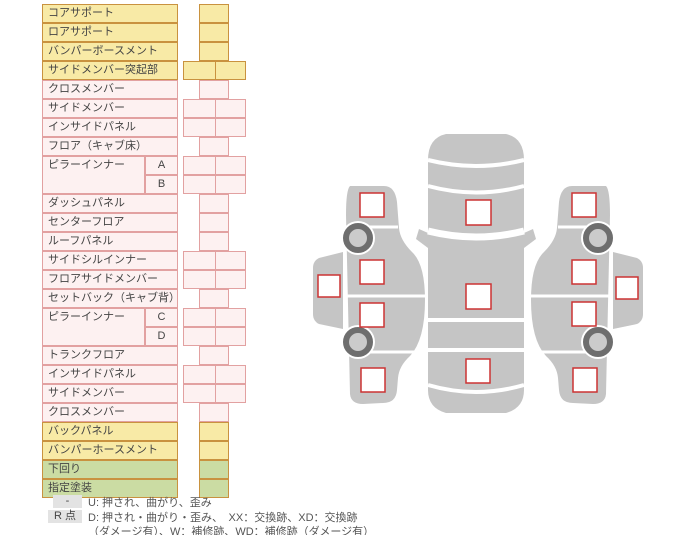 The width and height of the screenshot is (692, 535). Describe the element at coordinates (150, 503) in the screenshot. I see `legend-text-1: U: 押され、曲がり、歪み` at that location.